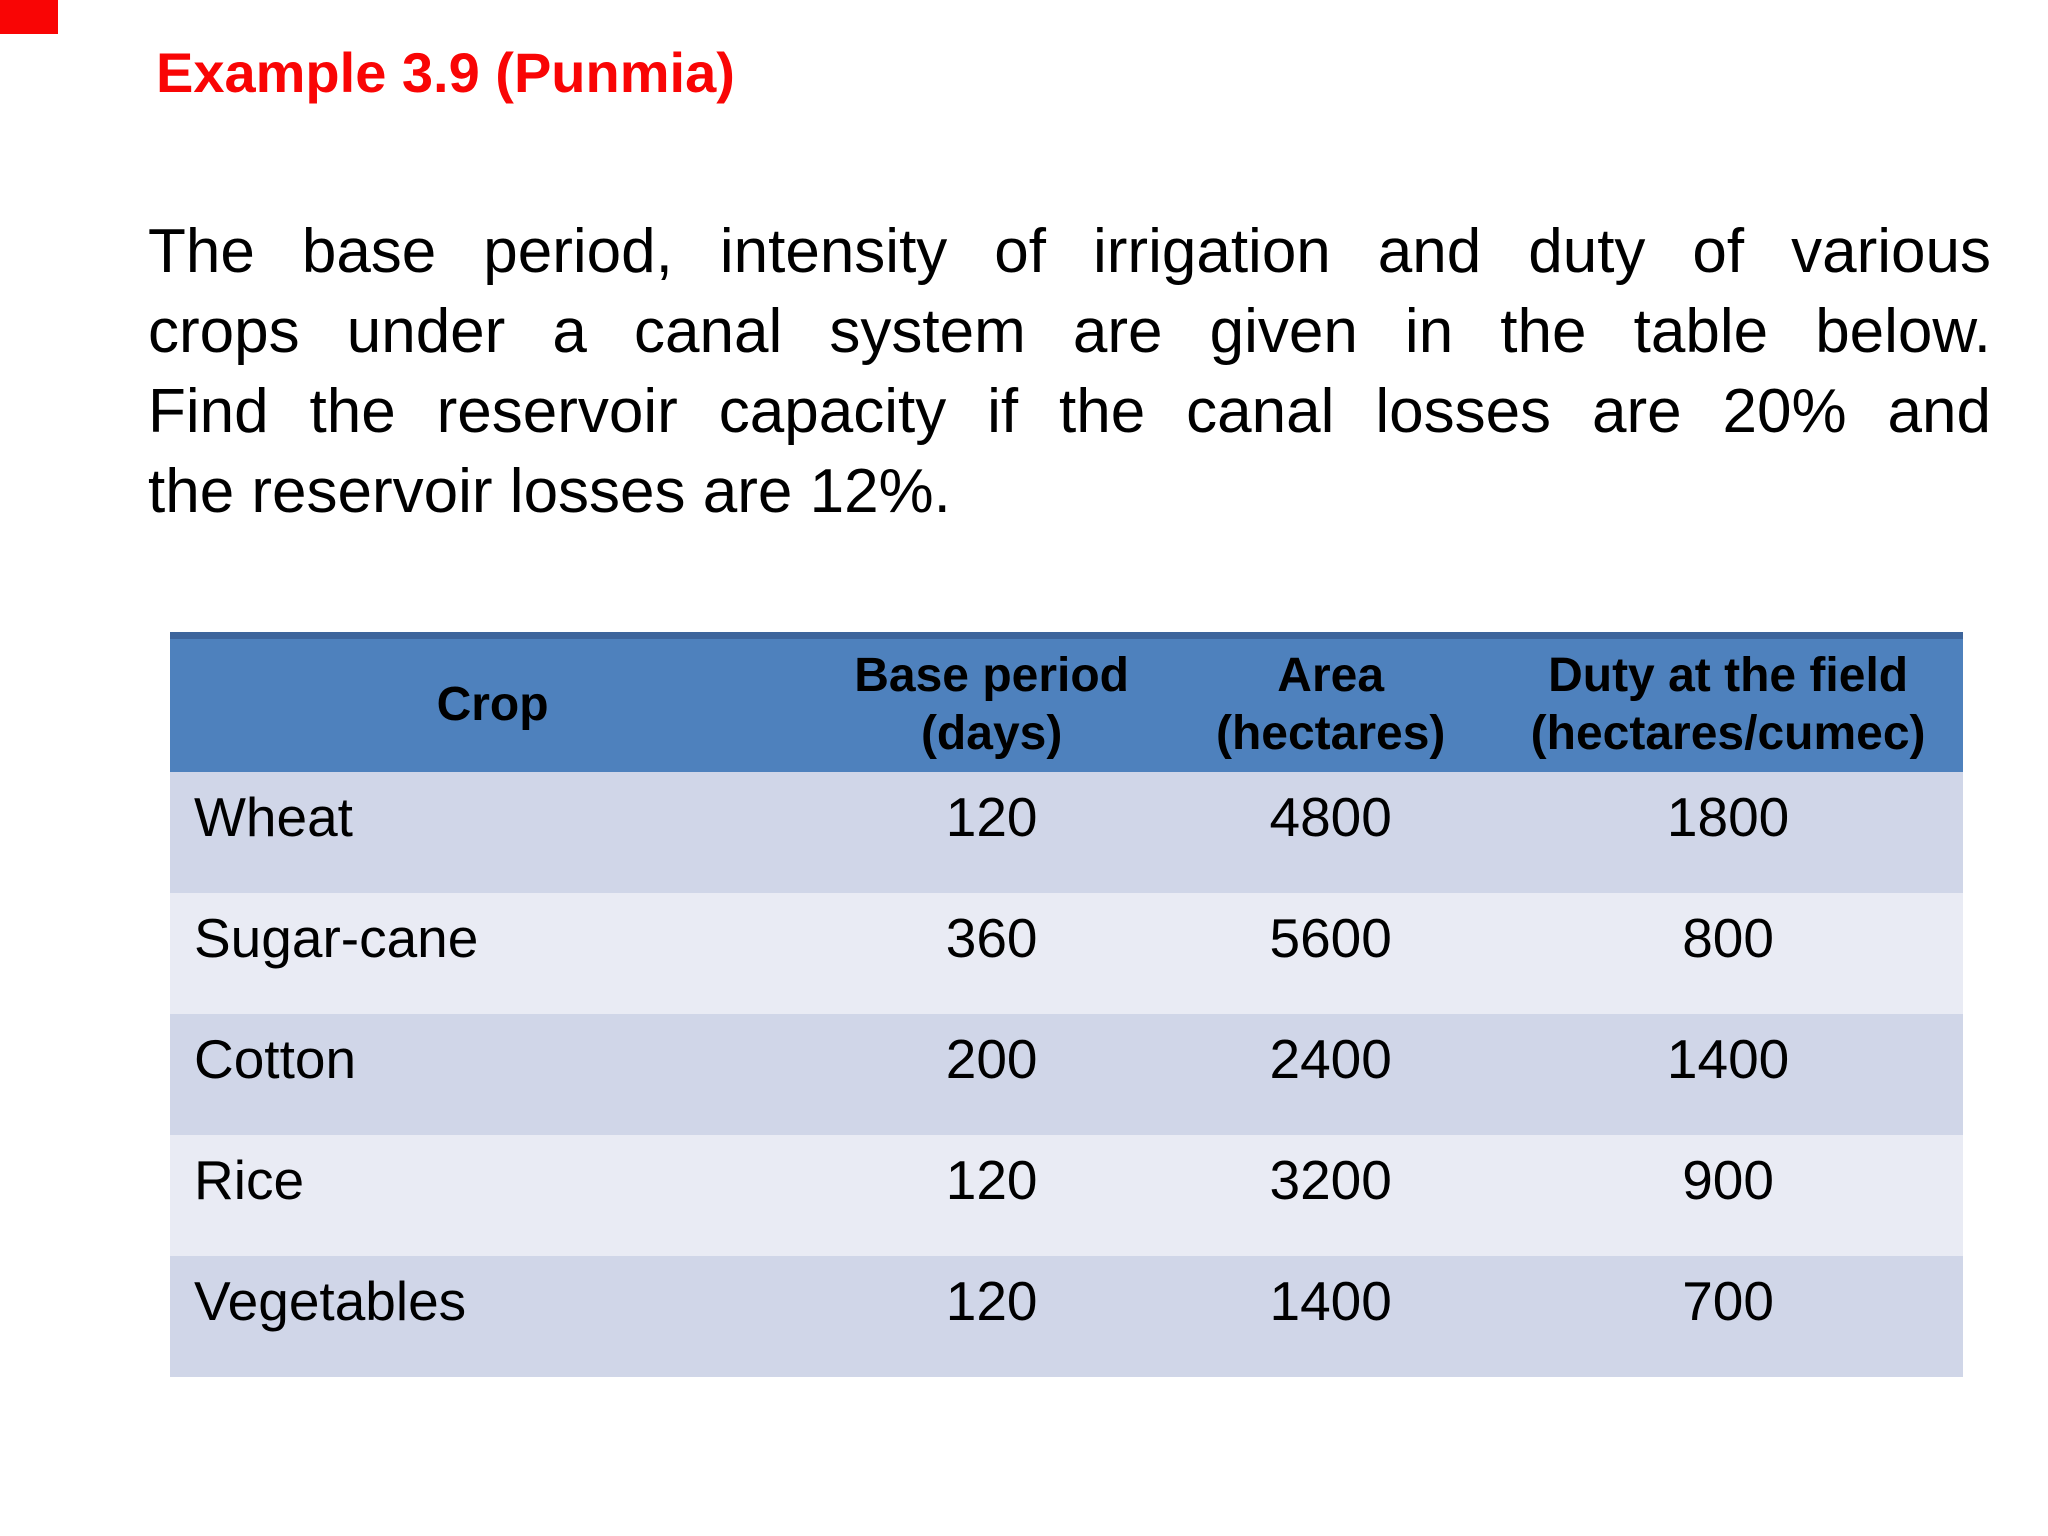 The image size is (2048, 1536). Describe the element at coordinates (1066, 1195) in the screenshot. I see `table-row: Rice 120 3200 900` at that location.